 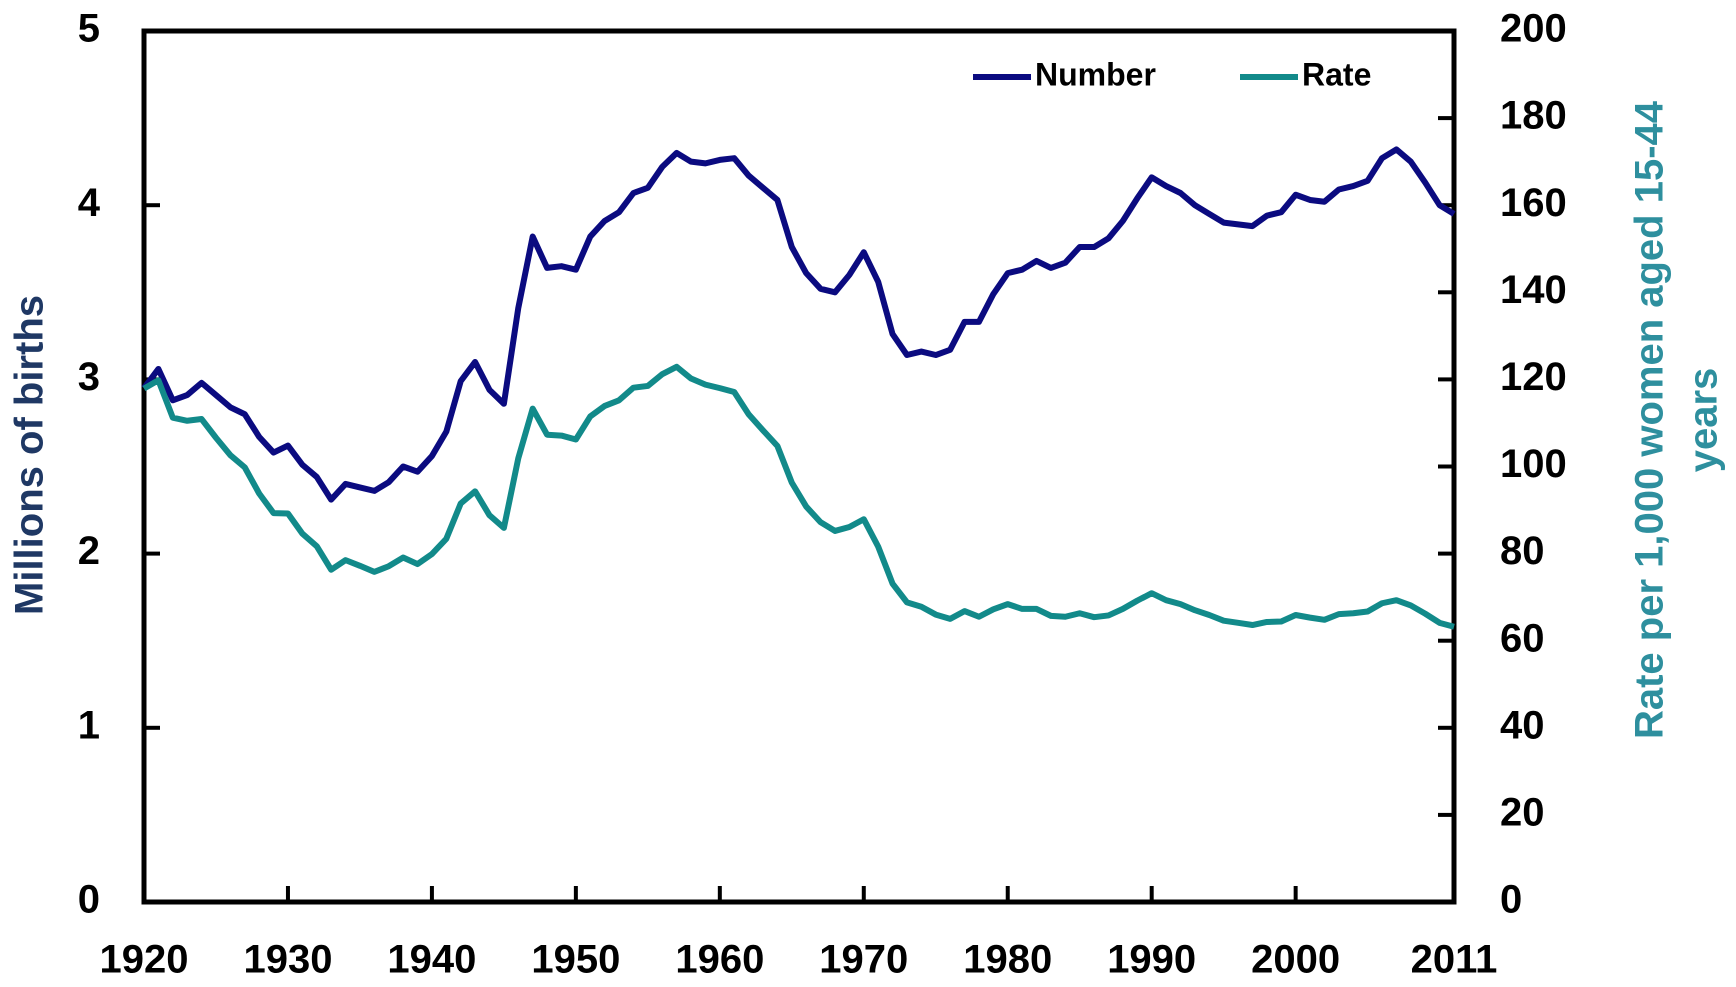 I want to click on y-axis-label: Millions of births, so click(x=30, y=455).